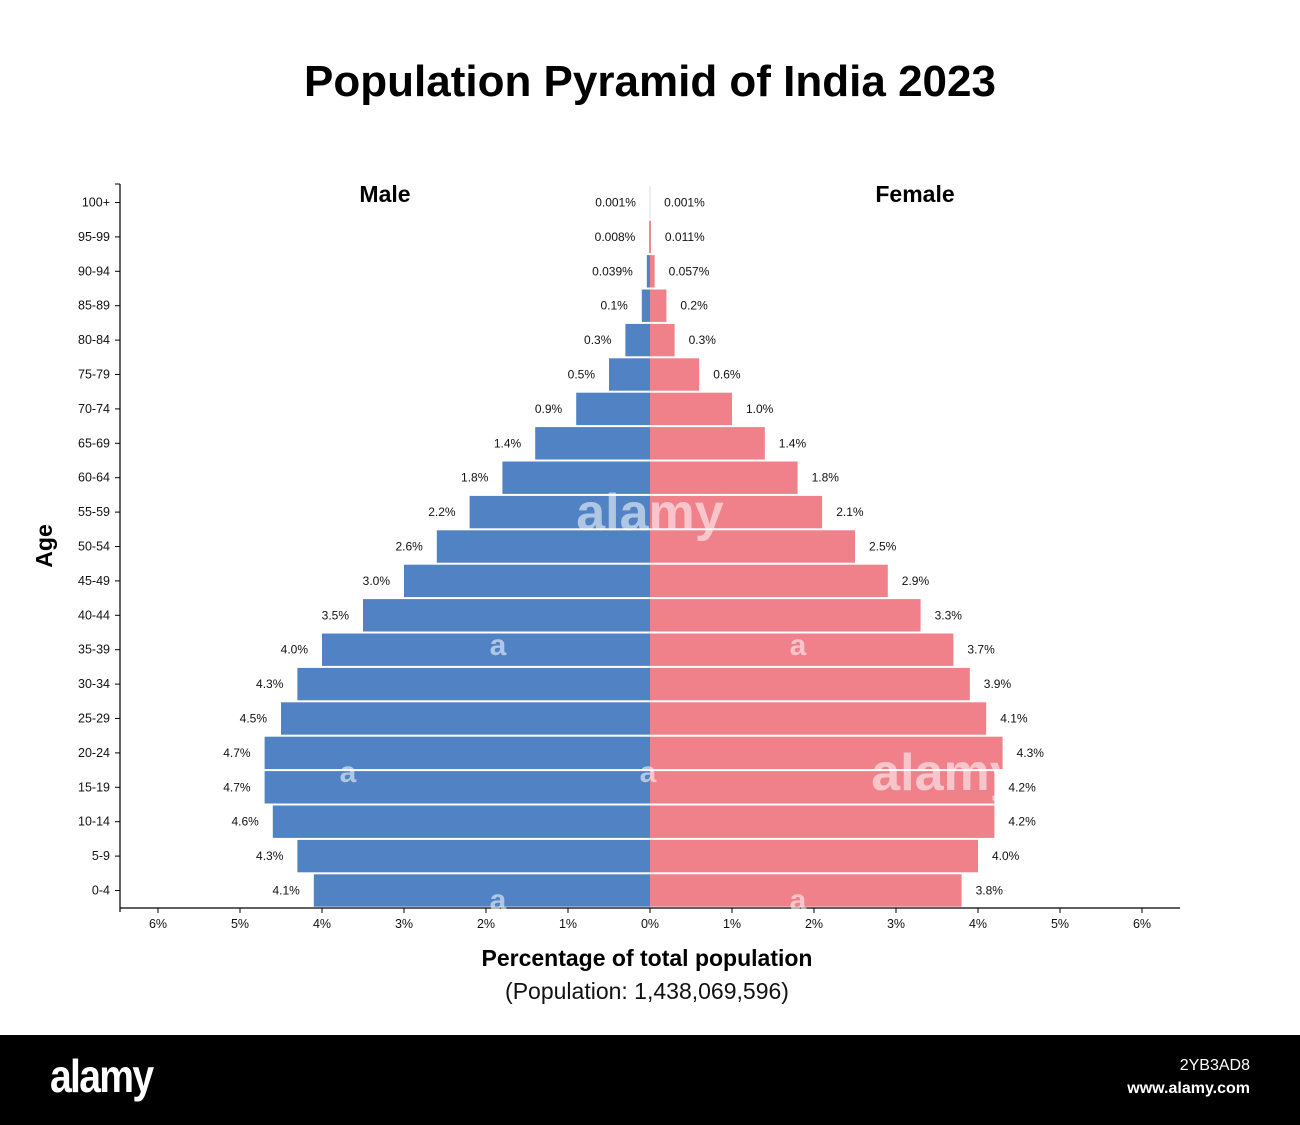  I want to click on female-value-label: 4.3%, so click(1031, 753).